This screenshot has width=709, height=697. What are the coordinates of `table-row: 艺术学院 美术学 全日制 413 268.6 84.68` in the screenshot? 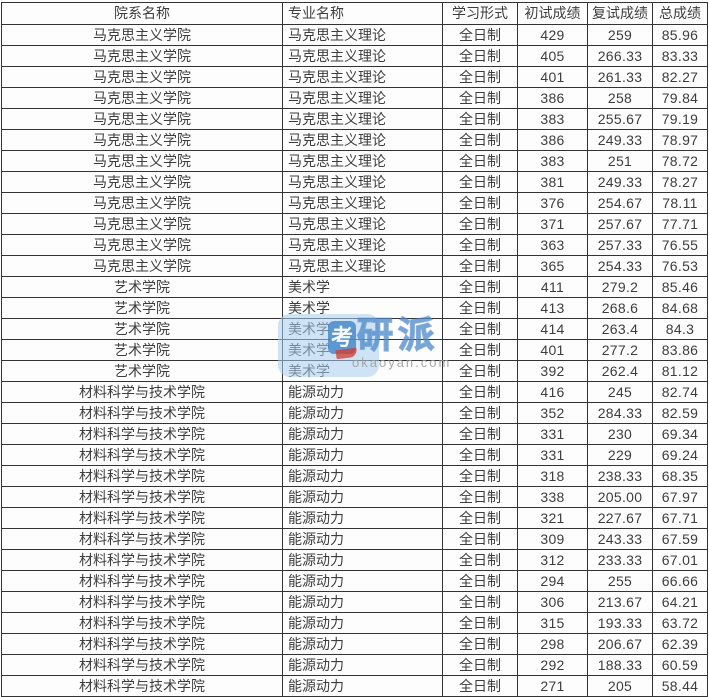 It's located at (354, 308).